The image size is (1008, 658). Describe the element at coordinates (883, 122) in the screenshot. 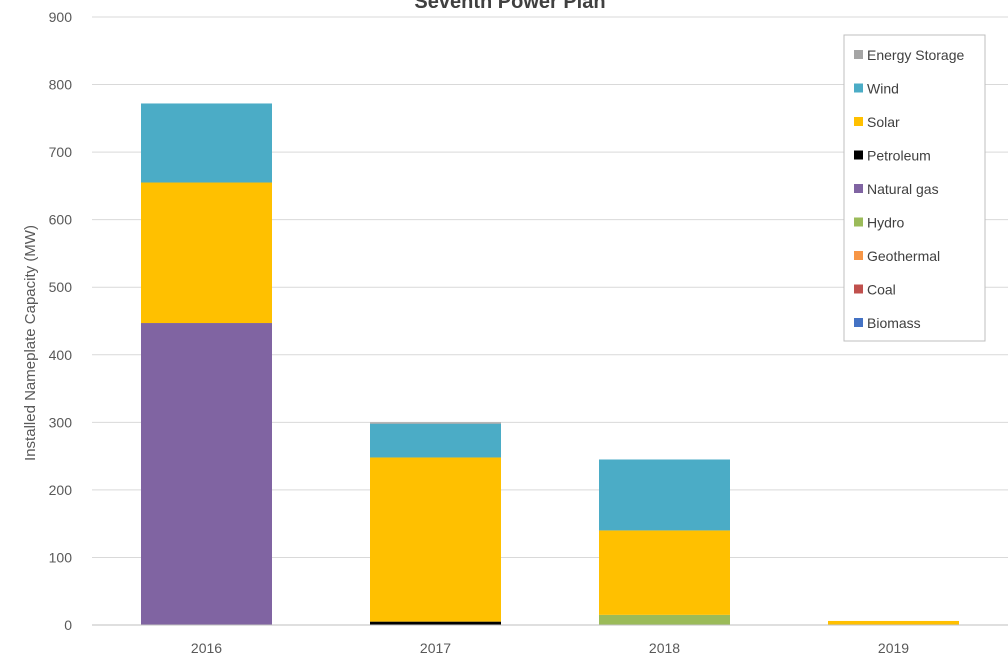

I see `legend-label: Solar` at that location.